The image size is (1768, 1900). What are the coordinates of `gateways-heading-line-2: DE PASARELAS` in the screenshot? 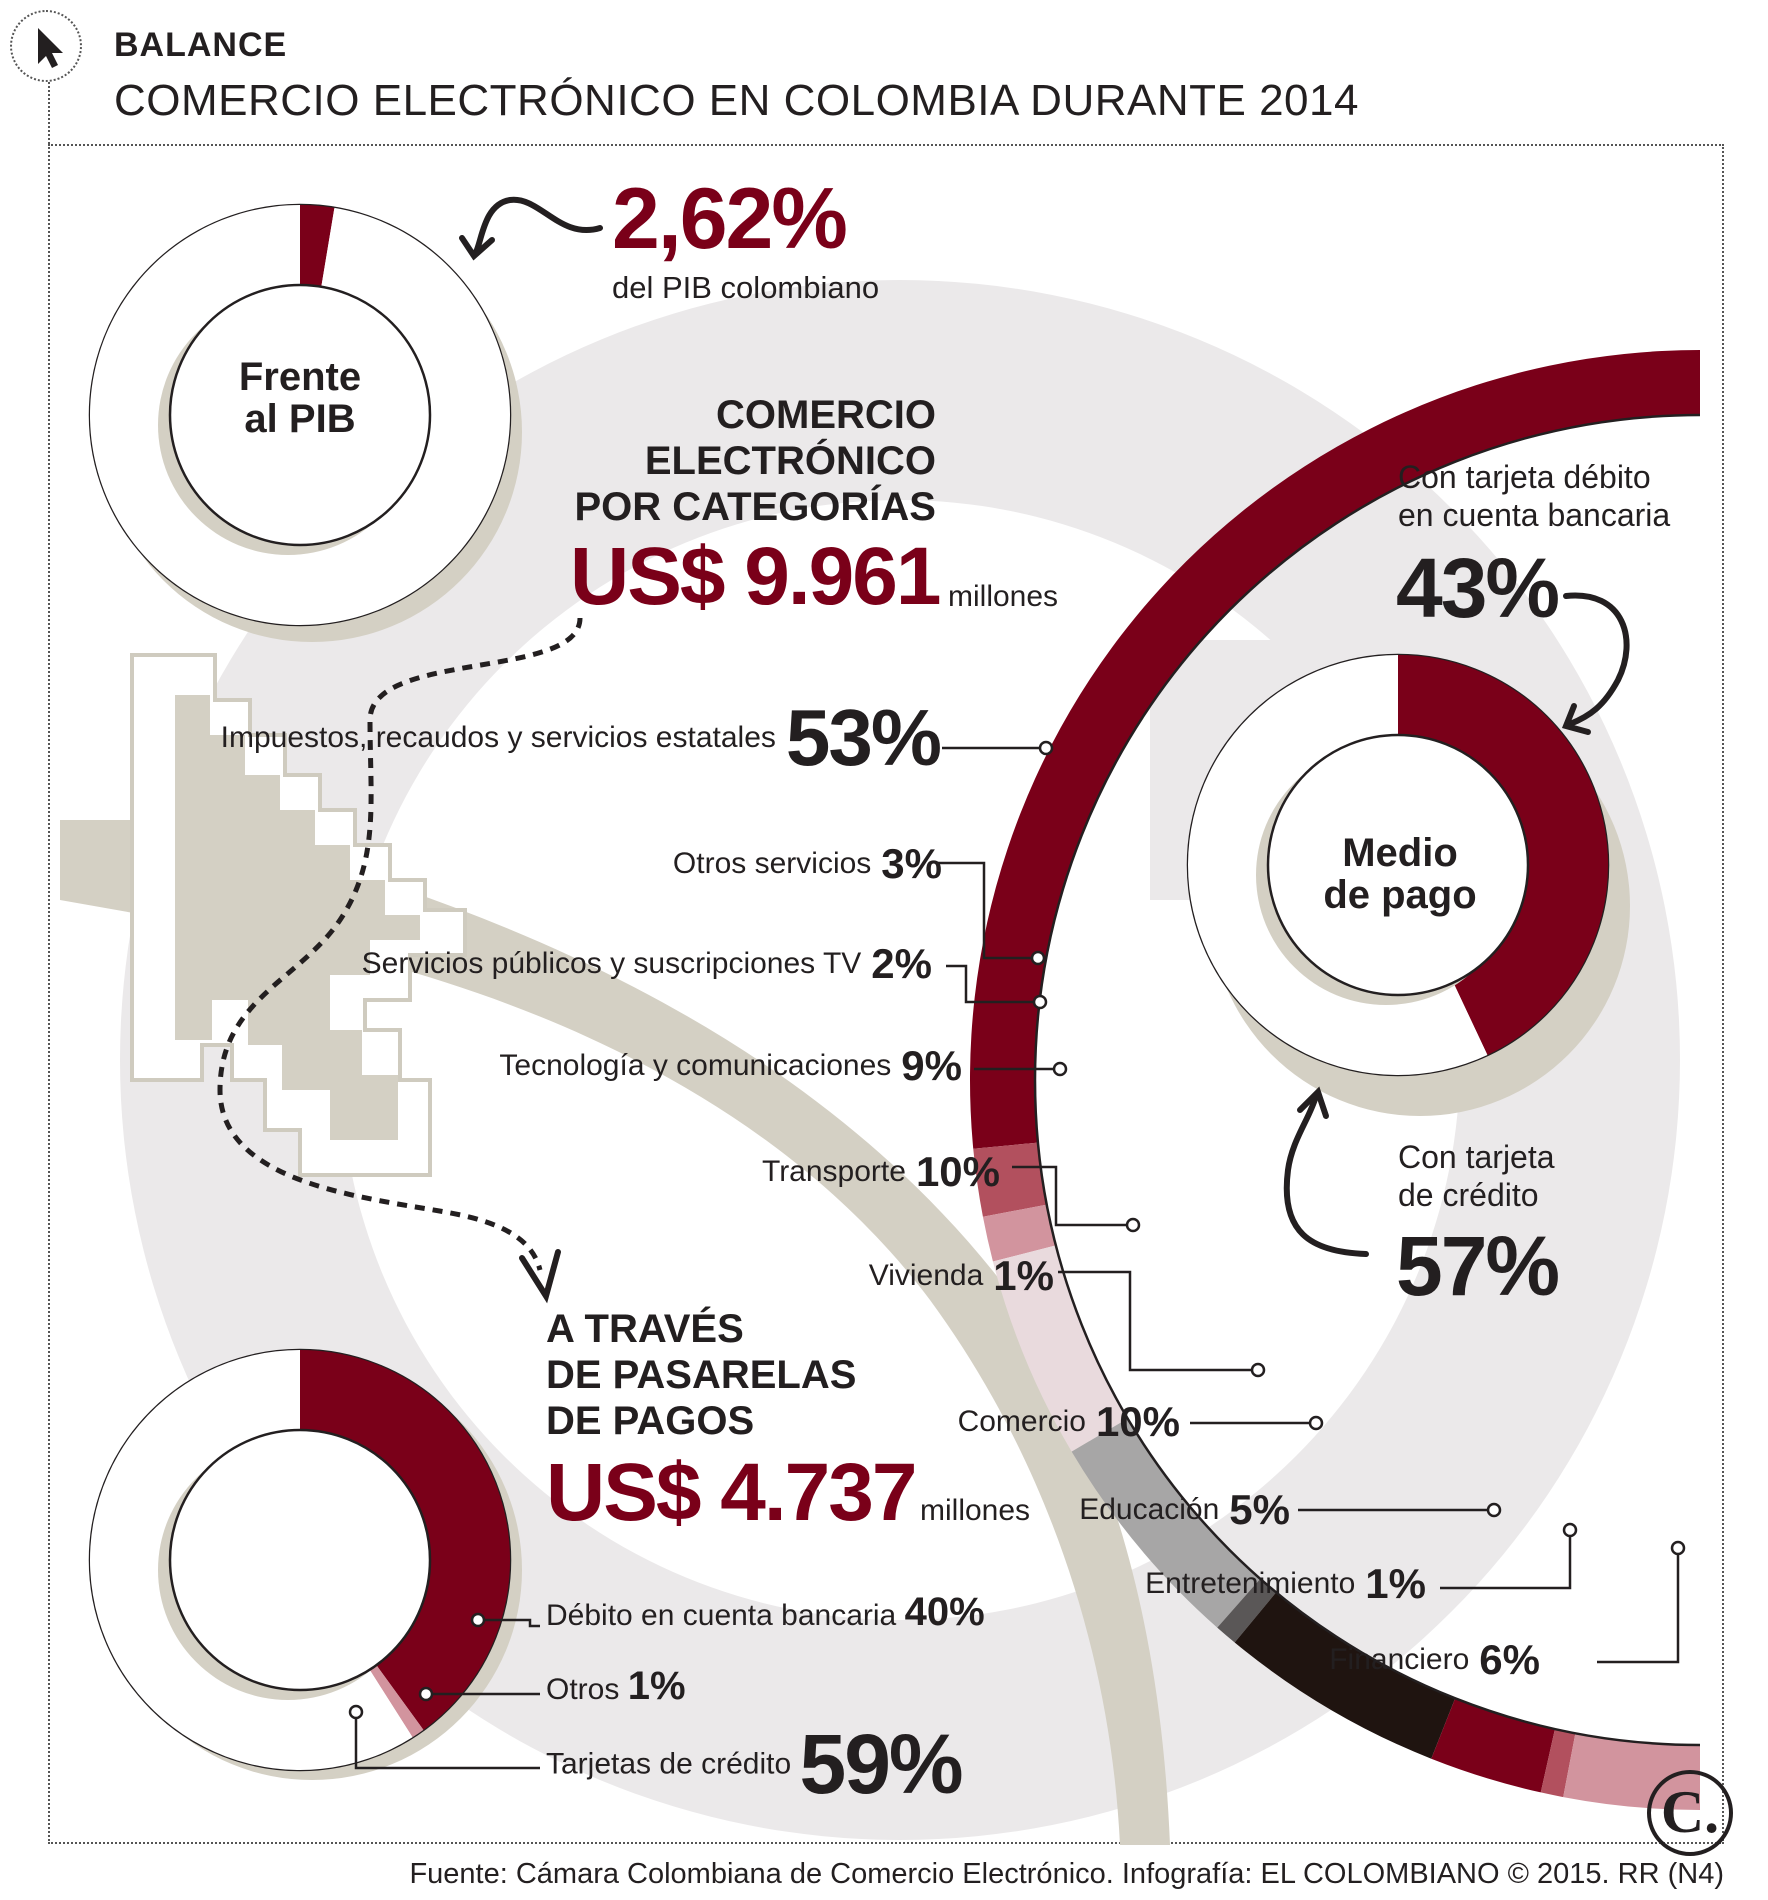 It's located at (701, 1375).